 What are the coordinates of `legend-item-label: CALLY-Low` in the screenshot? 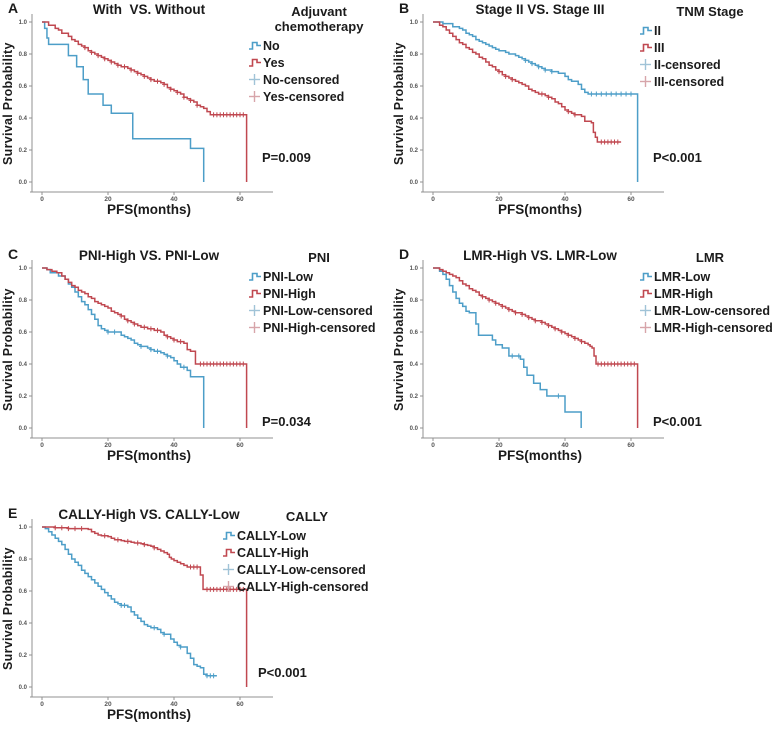 It's located at (271, 535).